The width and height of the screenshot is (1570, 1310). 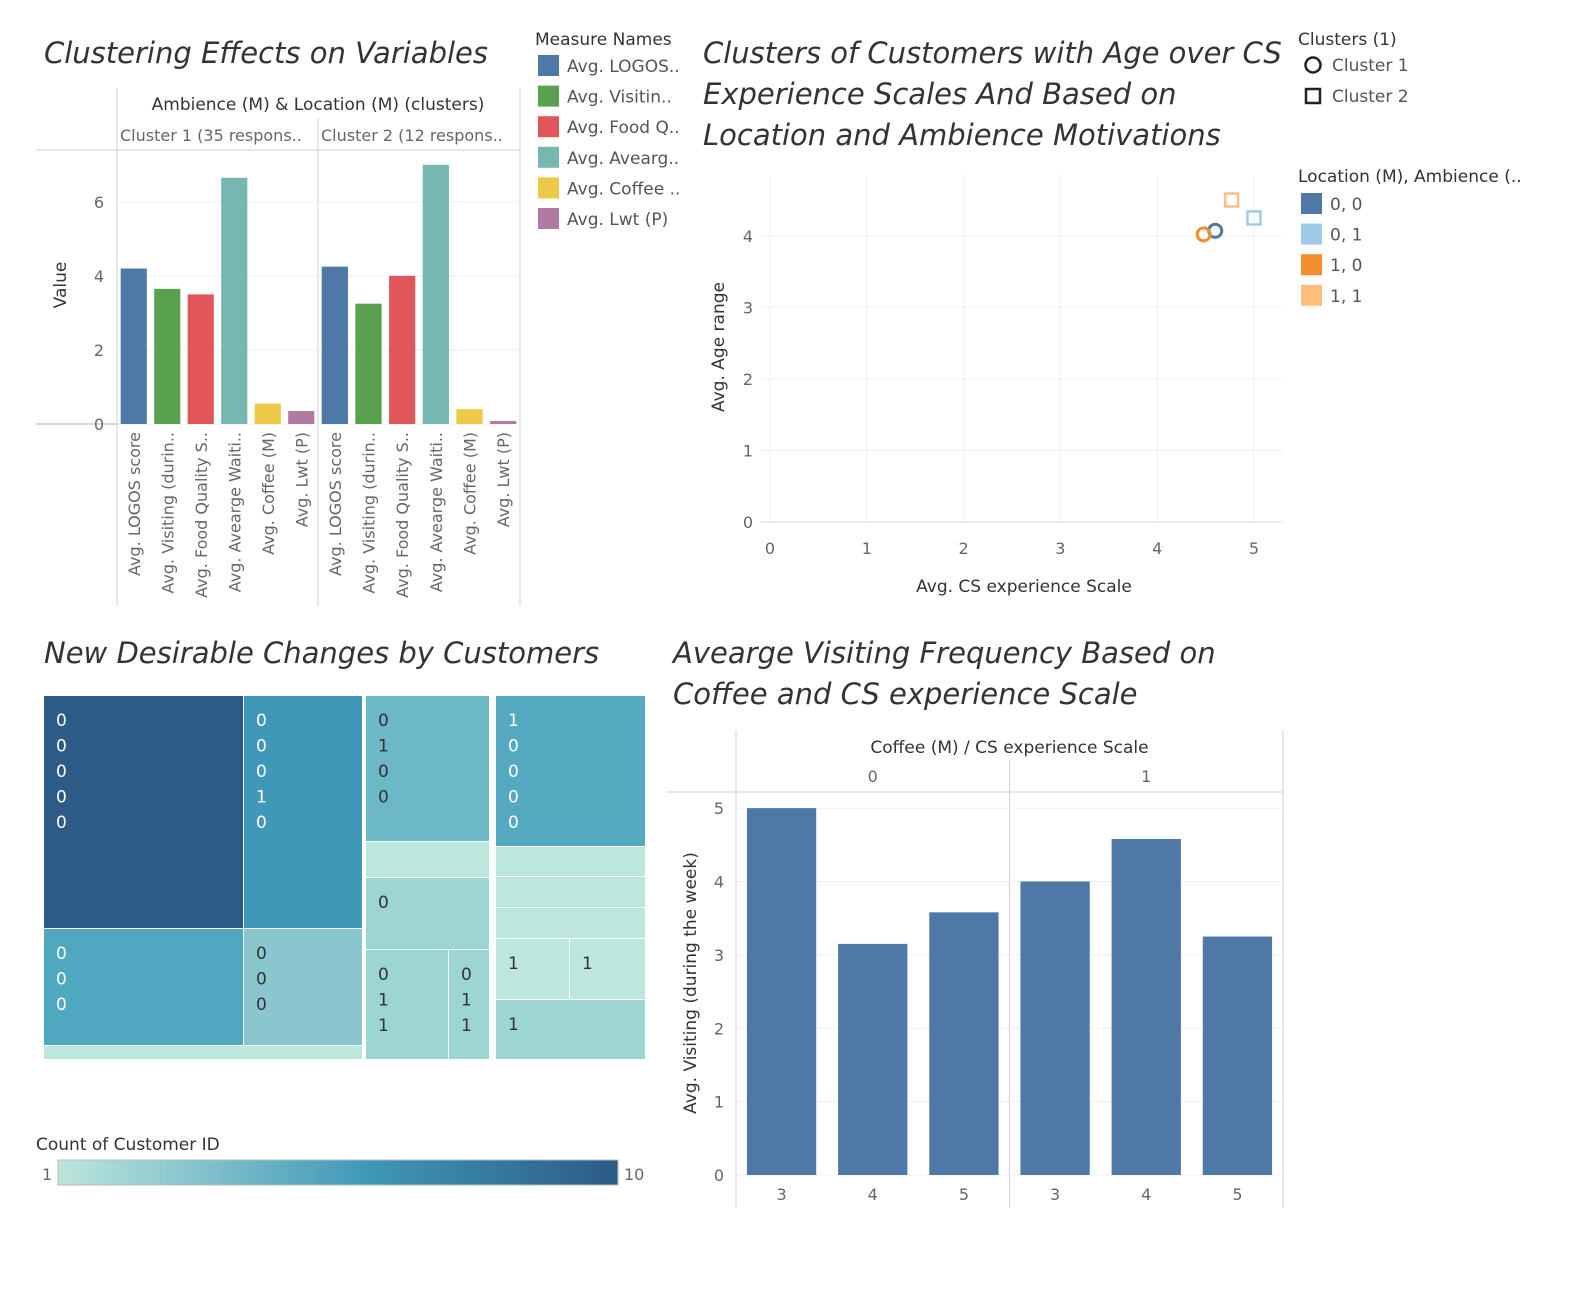 I want to click on x-tick-label: 1, so click(x=867, y=548).